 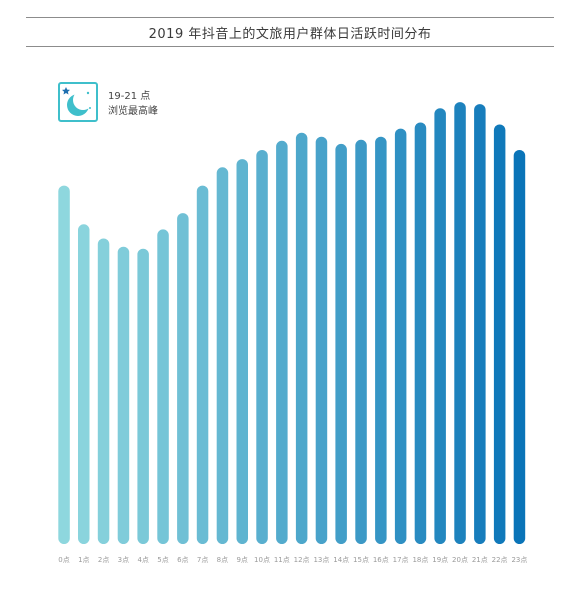 I want to click on x-tick-label: 10点, so click(x=262, y=560).